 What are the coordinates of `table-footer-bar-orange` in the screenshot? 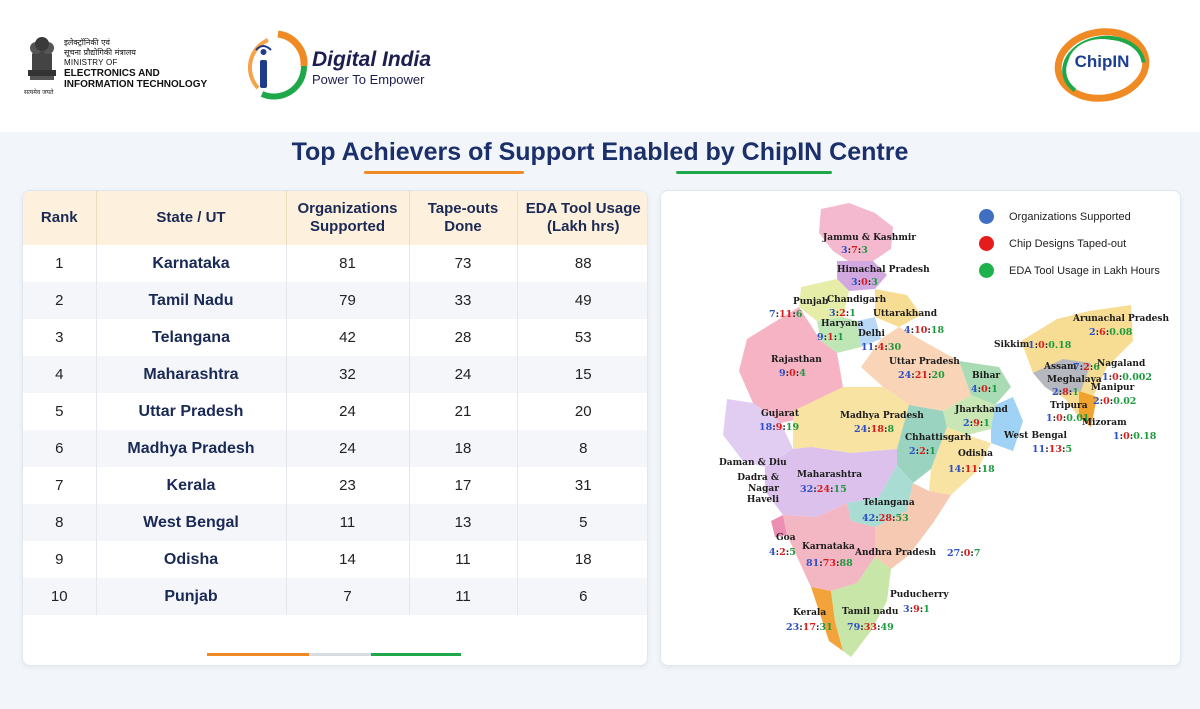 It's located at (258, 654).